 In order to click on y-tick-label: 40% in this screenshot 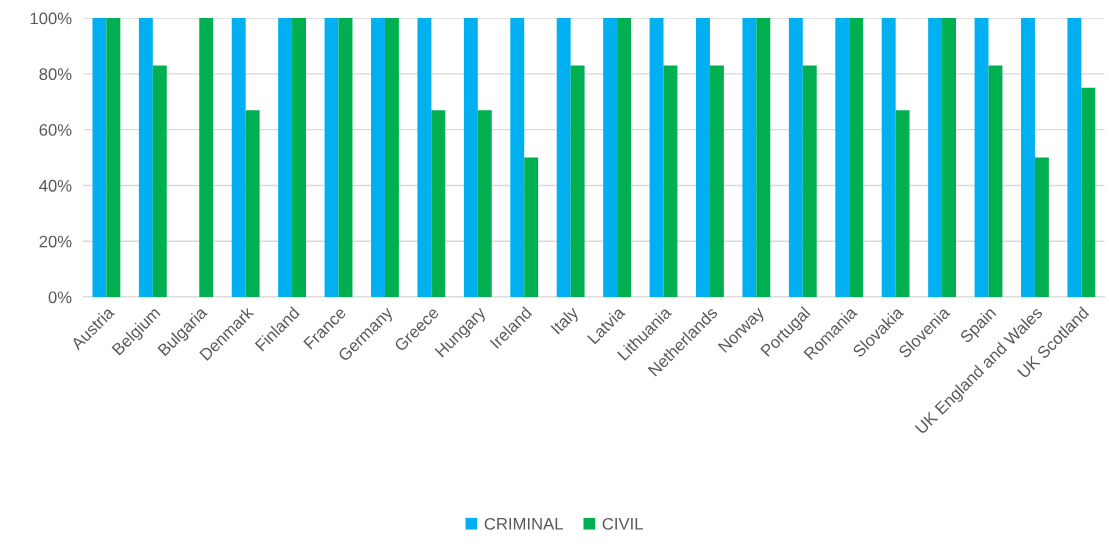, I will do `click(55, 185)`.